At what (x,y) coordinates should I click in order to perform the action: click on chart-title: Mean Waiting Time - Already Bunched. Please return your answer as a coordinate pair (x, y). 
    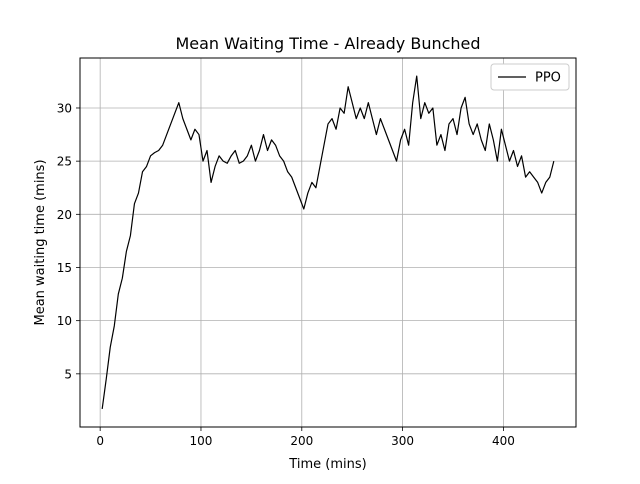
    Looking at the image, I should click on (327, 43).